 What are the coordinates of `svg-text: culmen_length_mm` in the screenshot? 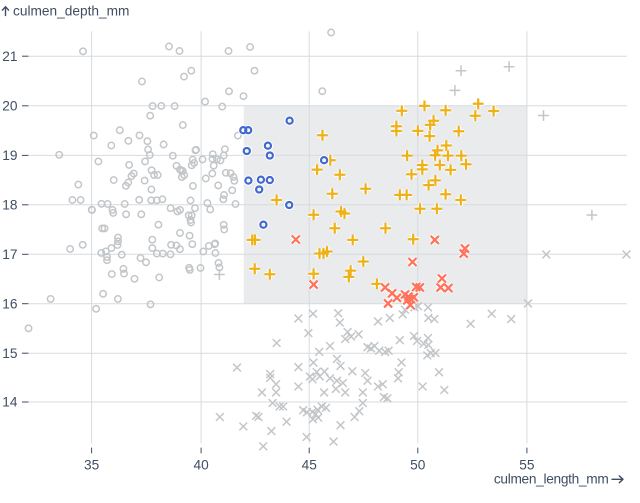 It's located at (551, 479).